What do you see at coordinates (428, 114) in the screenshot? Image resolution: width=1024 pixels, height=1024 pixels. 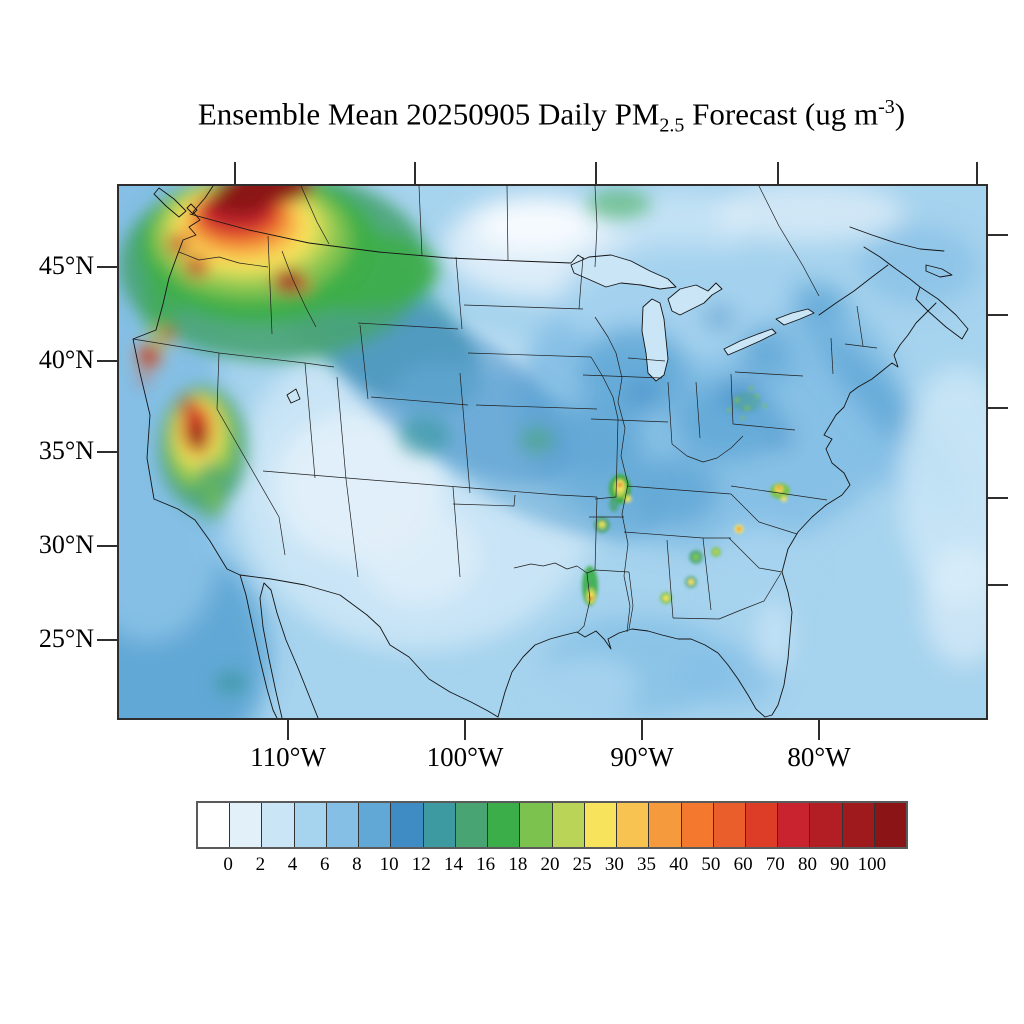 I see `title-prefix: Ensemble Mean 20250905 Daily PM` at bounding box center [428, 114].